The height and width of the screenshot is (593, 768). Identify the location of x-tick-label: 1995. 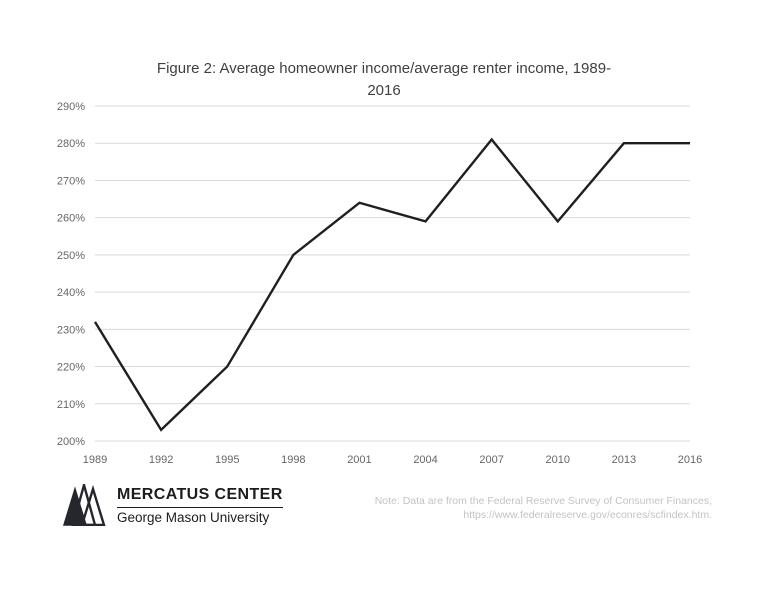
(227, 460).